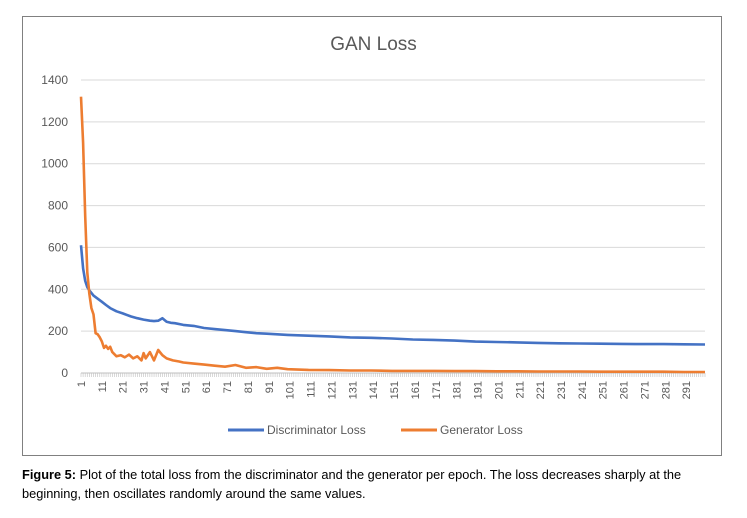 The height and width of the screenshot is (518, 747). I want to click on x-tick-label: 231, so click(562, 390).